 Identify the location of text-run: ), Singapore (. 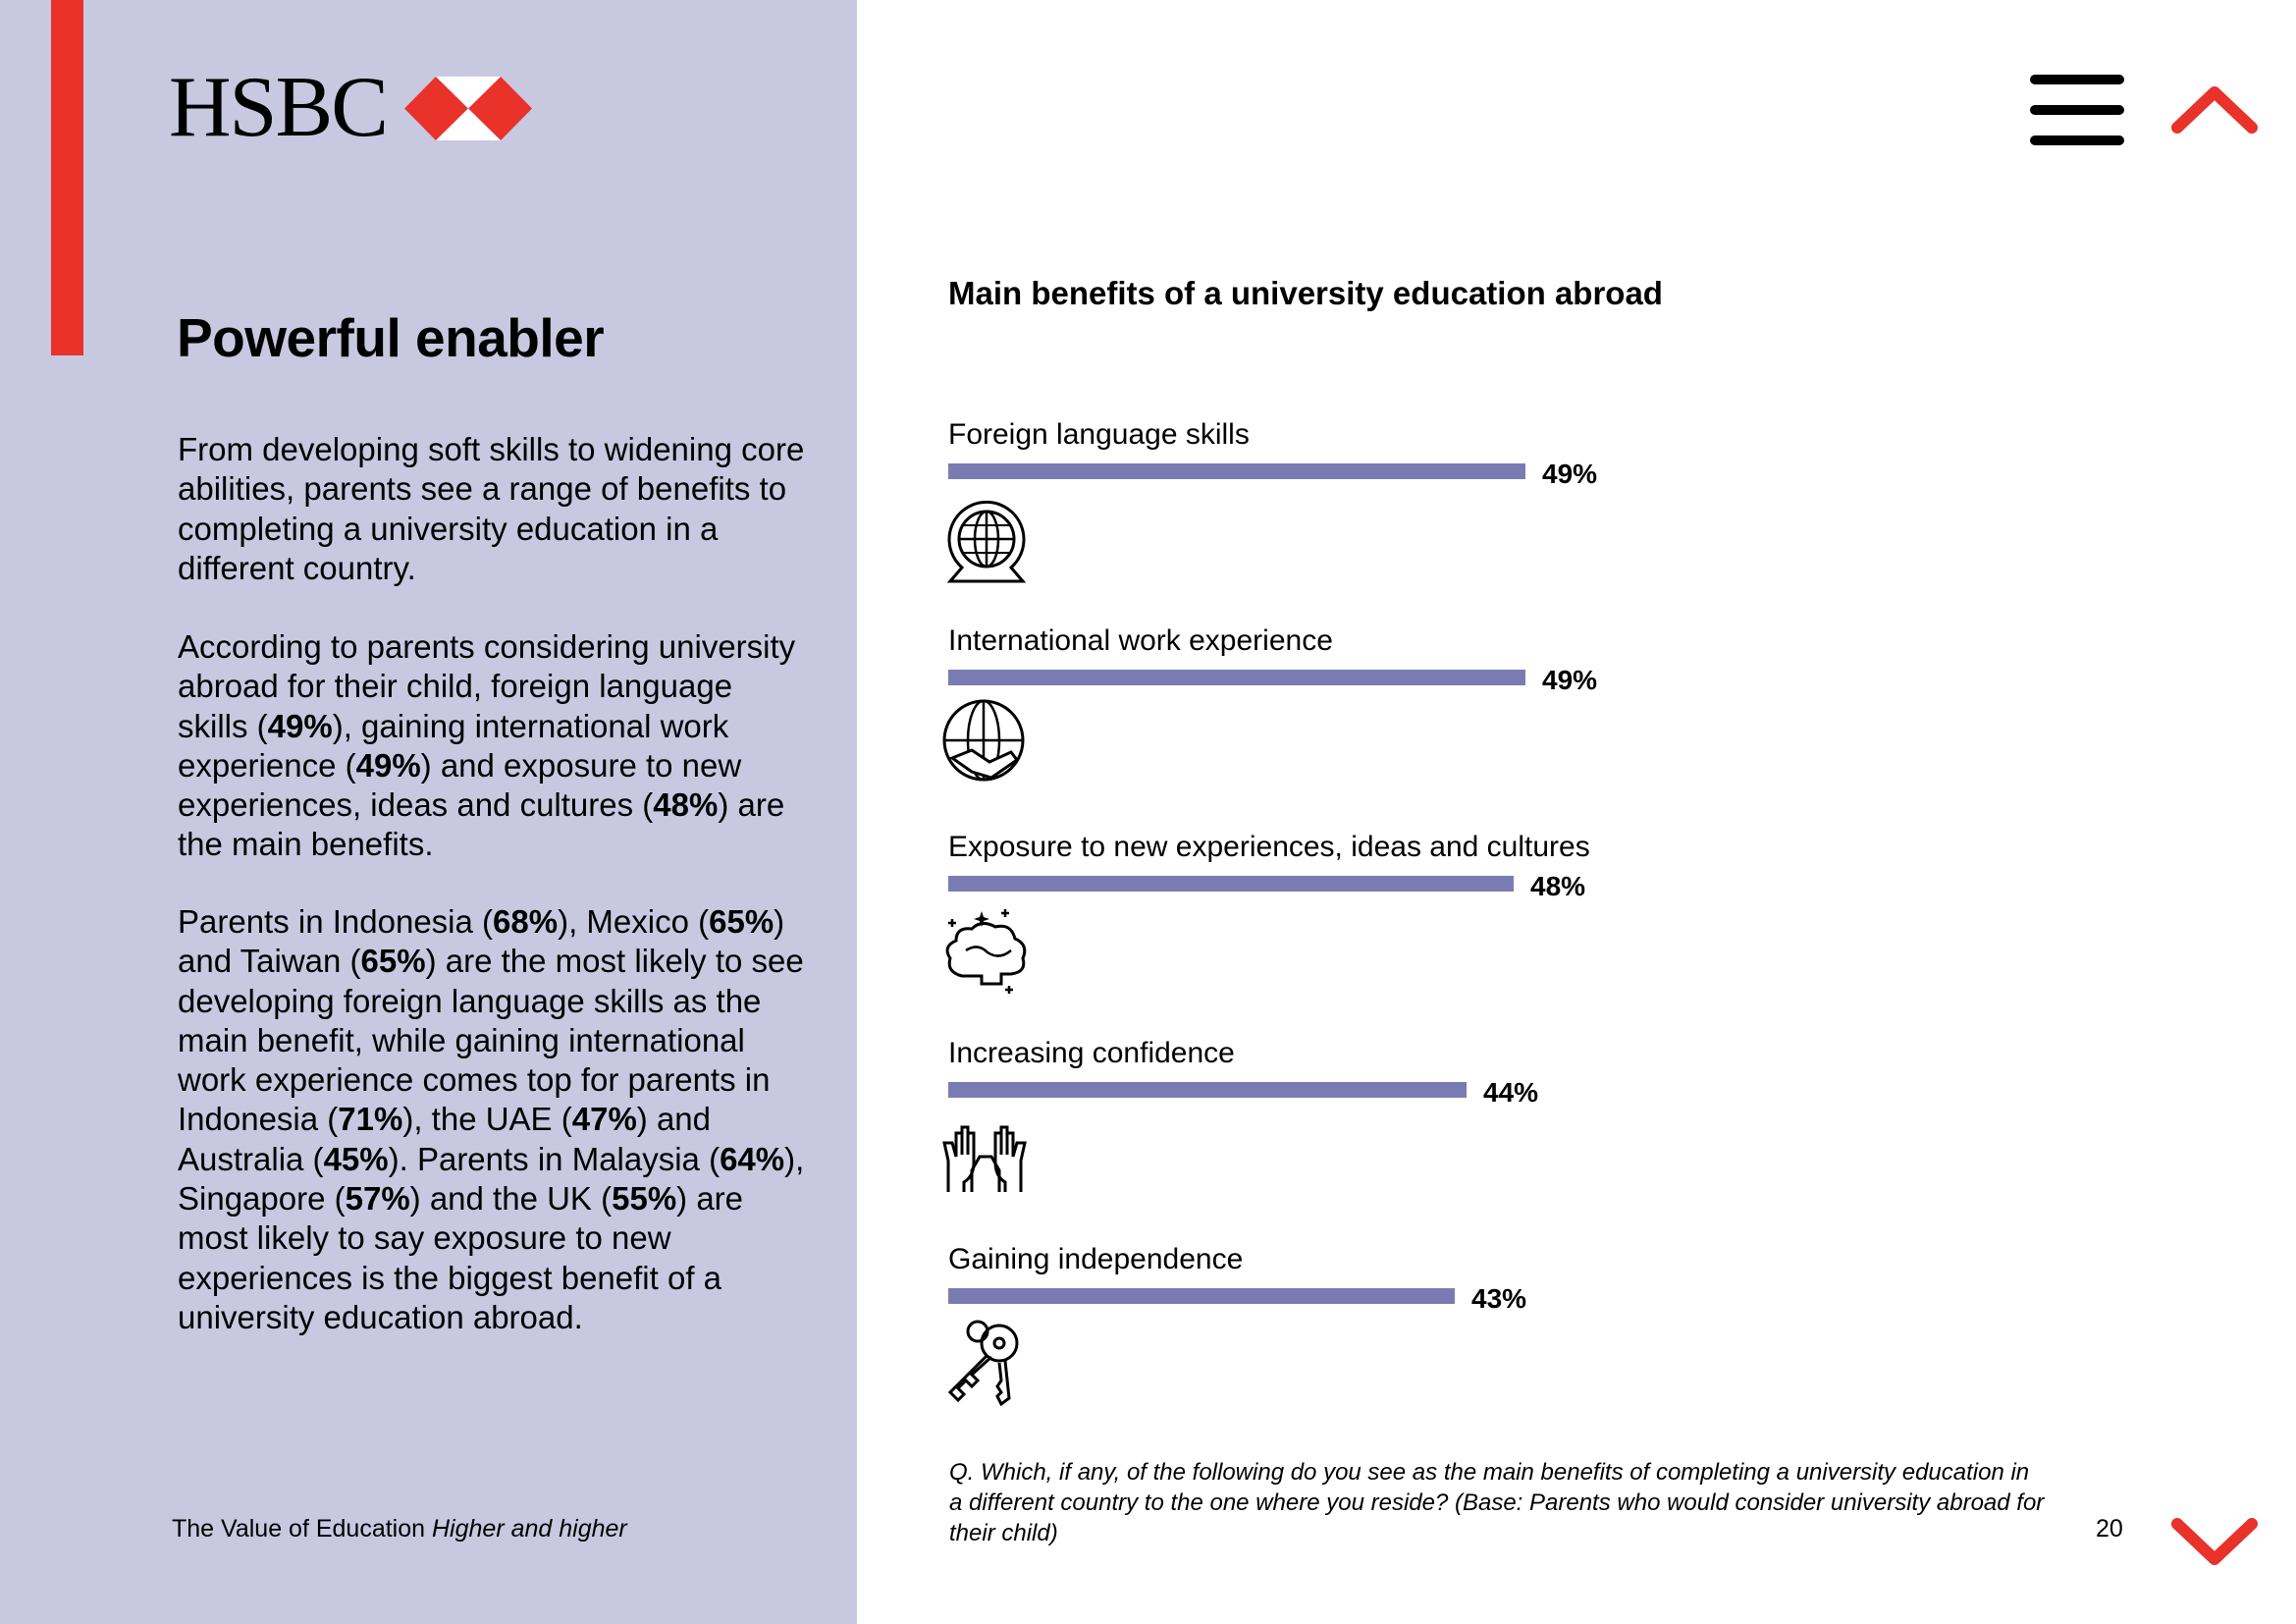
(492, 1179).